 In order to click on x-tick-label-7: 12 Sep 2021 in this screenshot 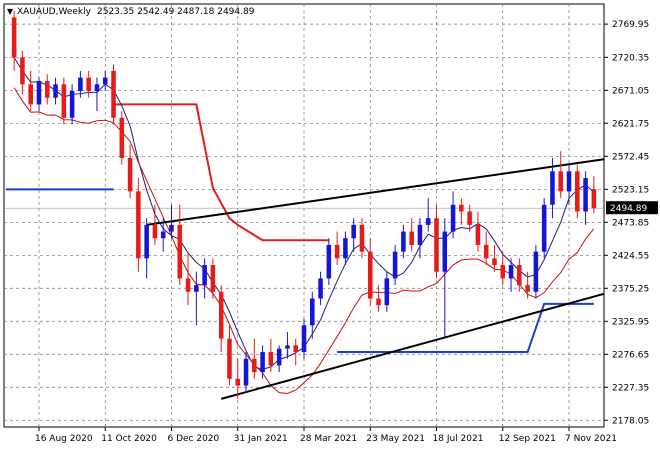, I will do `click(527, 439)`.